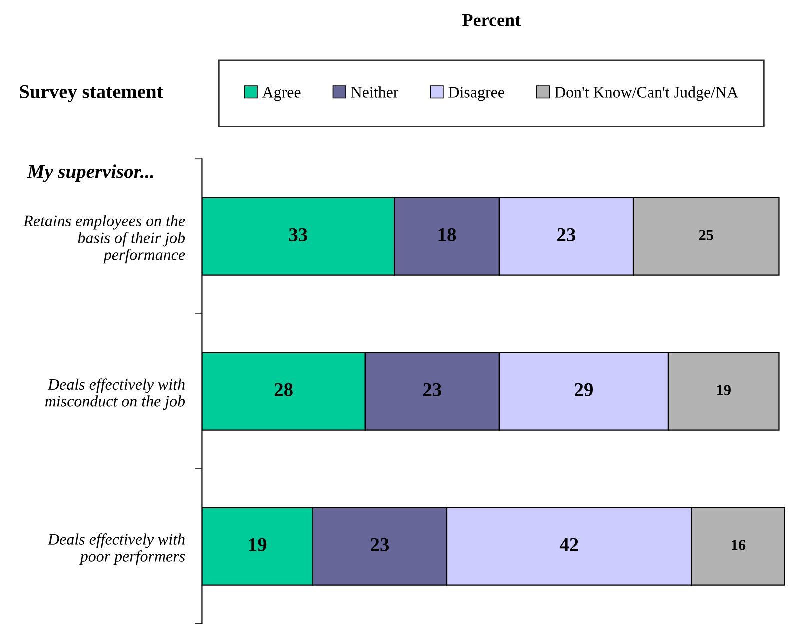 Image resolution: width=793 pixels, height=624 pixels. Describe the element at coordinates (476, 94) in the screenshot. I see `legend-label: Disagree` at that location.